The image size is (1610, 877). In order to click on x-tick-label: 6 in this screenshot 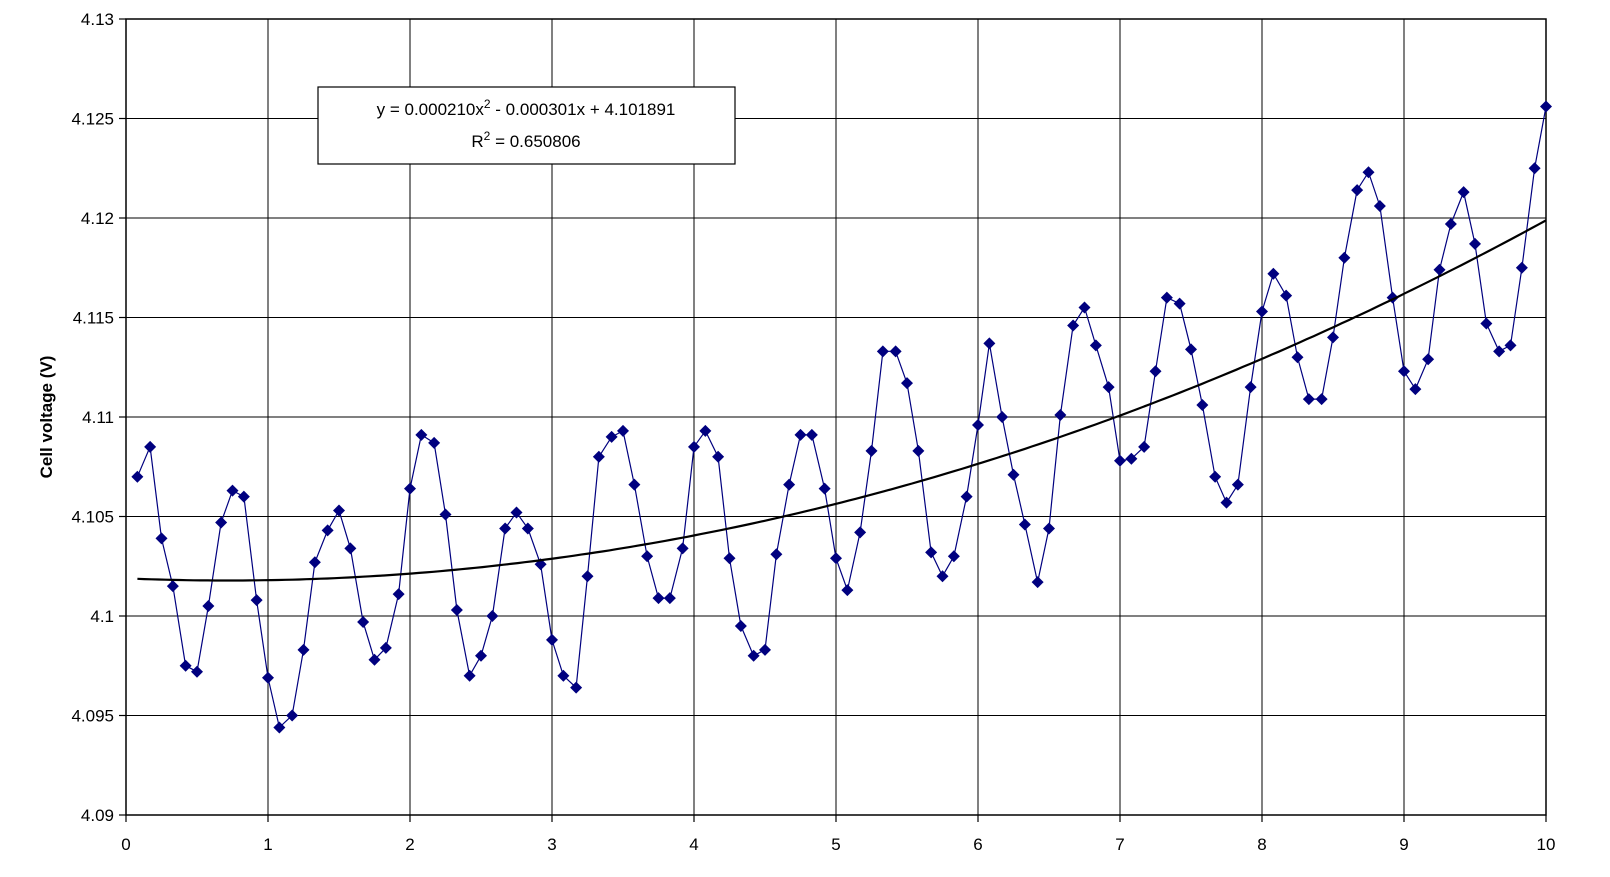, I will do `click(977, 844)`.